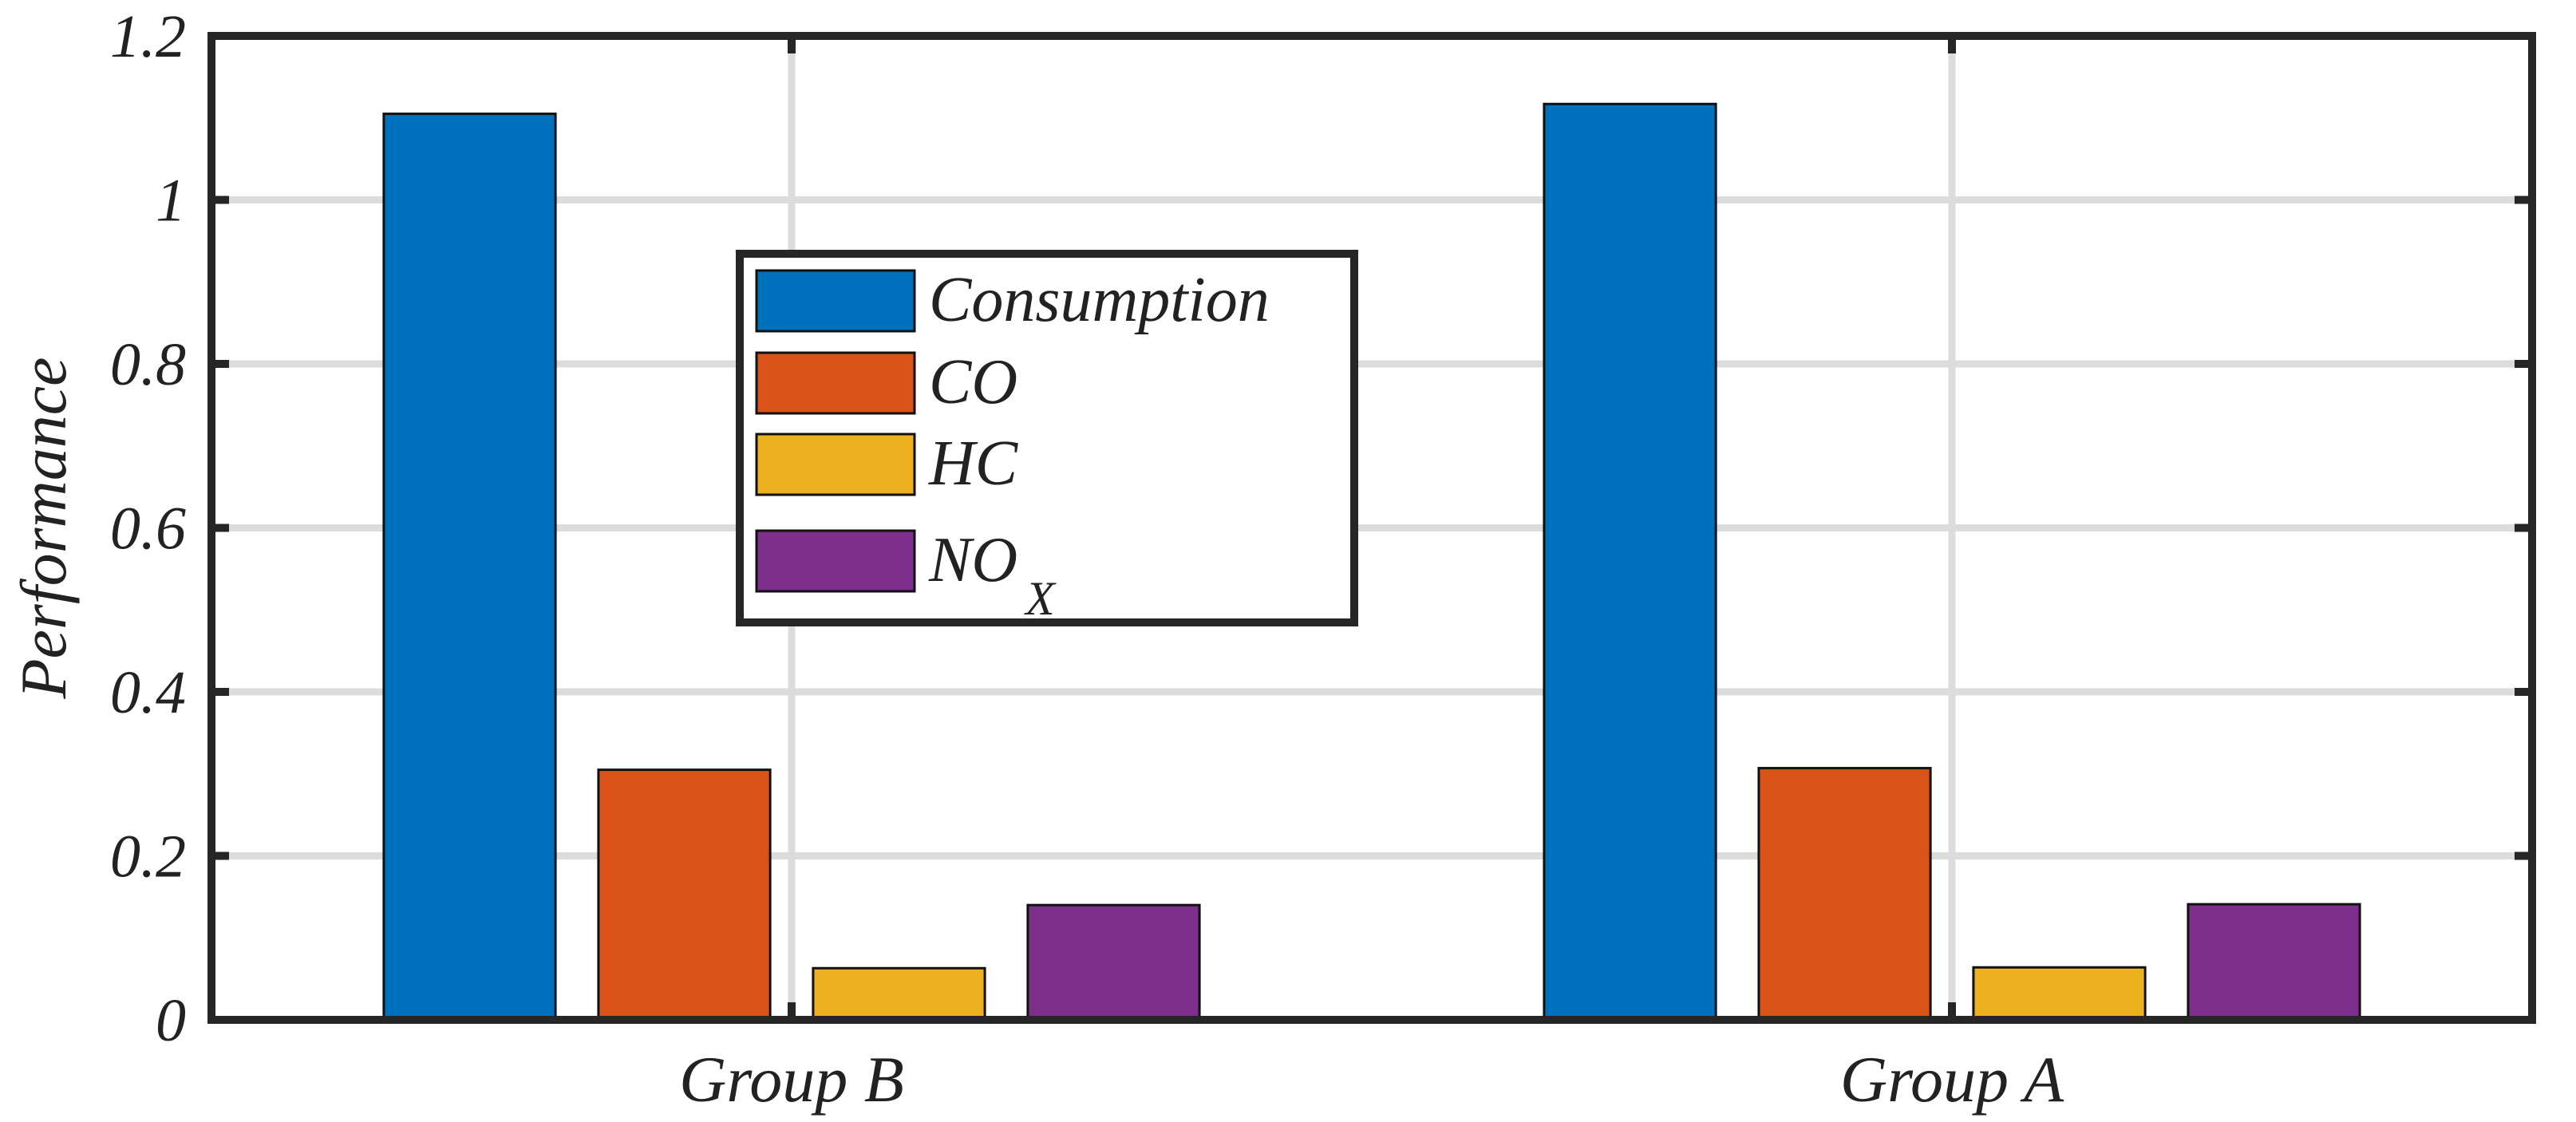  I want to click on x-tick-label: Group A, so click(1952, 1079).